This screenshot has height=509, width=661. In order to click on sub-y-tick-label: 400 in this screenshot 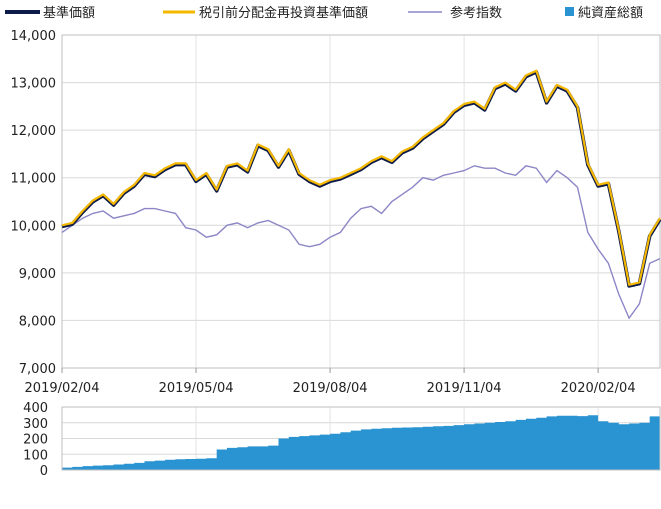, I will do `click(35, 408)`.